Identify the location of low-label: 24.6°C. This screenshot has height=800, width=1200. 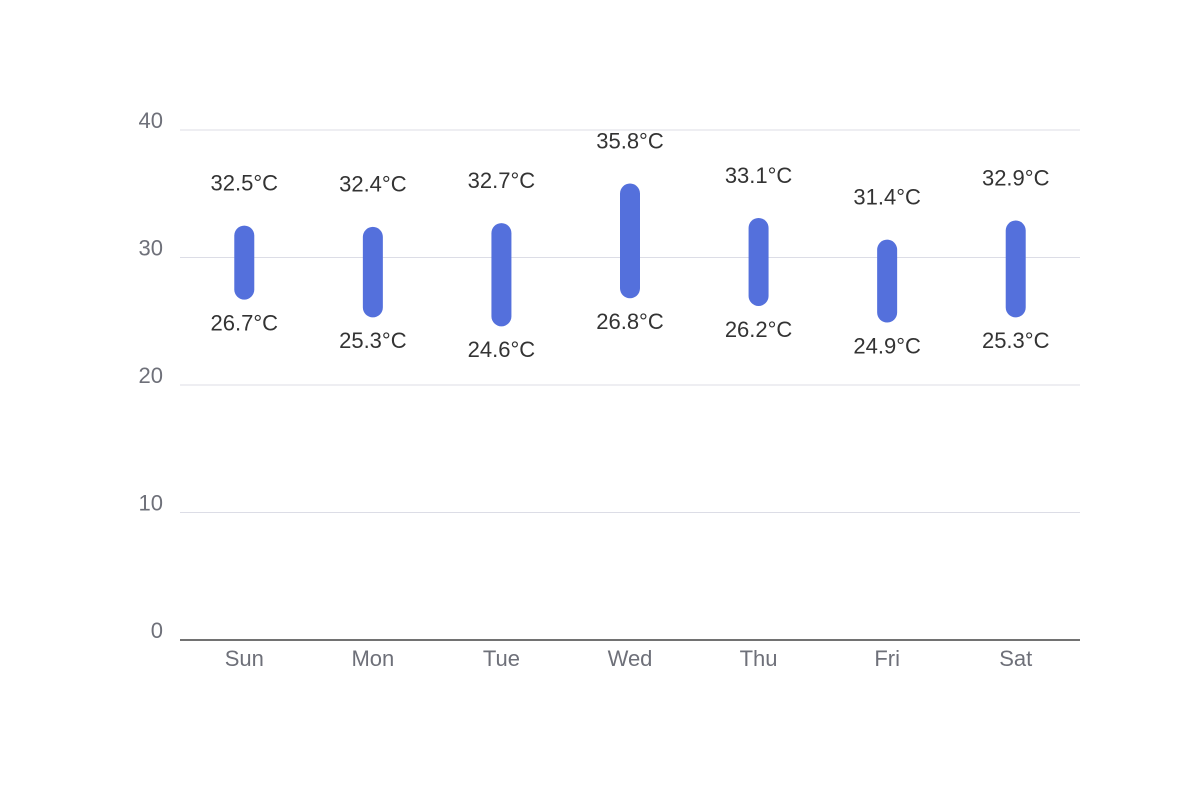
(502, 349).